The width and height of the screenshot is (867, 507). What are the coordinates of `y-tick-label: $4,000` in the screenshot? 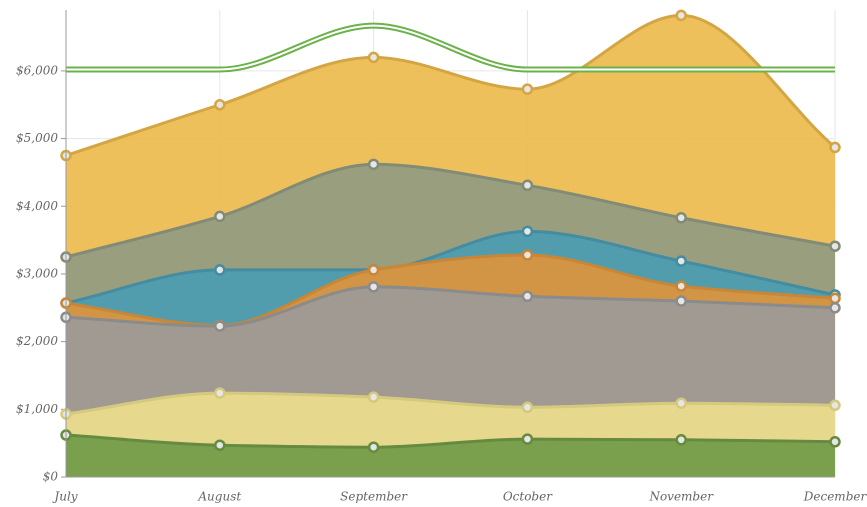 It's located at (37, 206).